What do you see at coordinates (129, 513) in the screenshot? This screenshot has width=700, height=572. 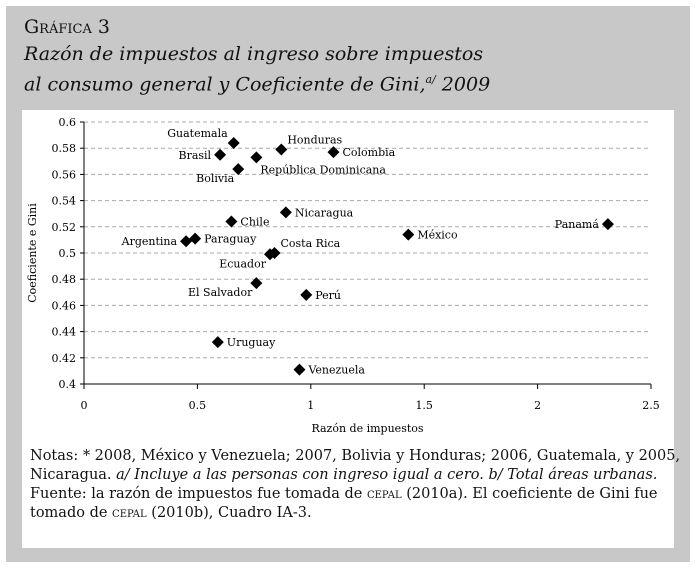 I see `source-cepal-2: cepal` at bounding box center [129, 513].